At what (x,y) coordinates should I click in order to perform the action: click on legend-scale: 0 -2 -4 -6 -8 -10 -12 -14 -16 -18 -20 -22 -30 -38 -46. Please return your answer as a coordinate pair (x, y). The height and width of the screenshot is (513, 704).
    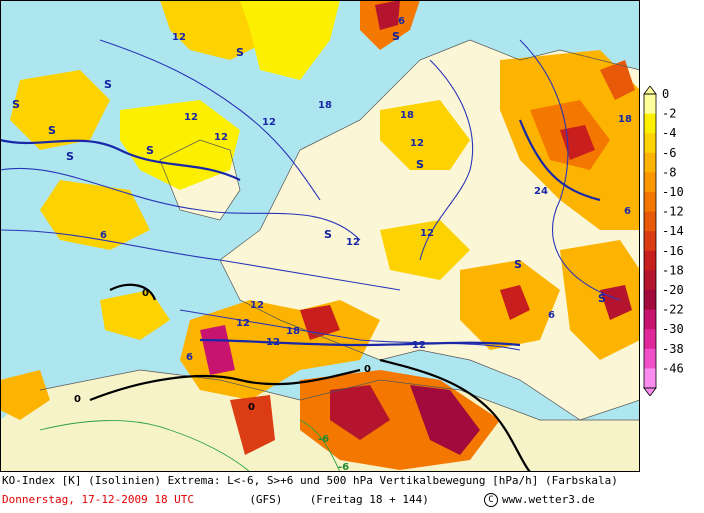
    Looking at the image, I should click on (663, 241).